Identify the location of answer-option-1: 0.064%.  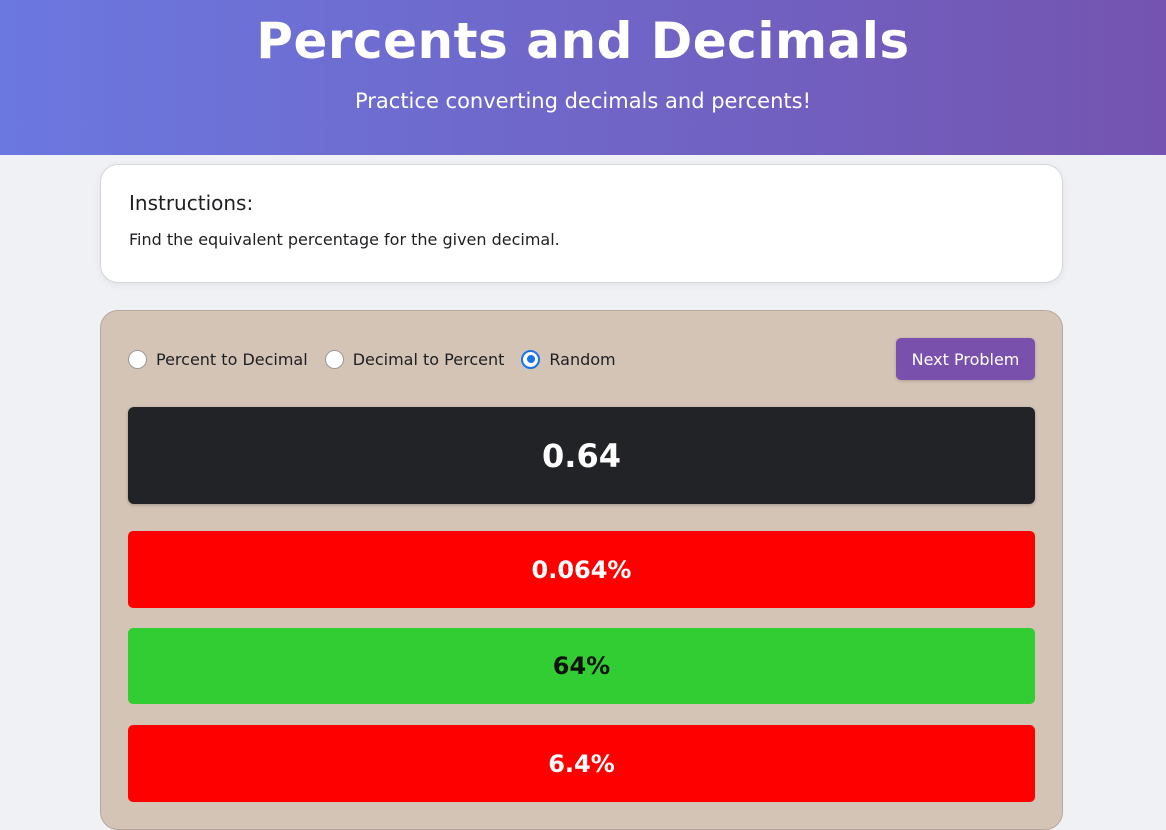
(581, 569).